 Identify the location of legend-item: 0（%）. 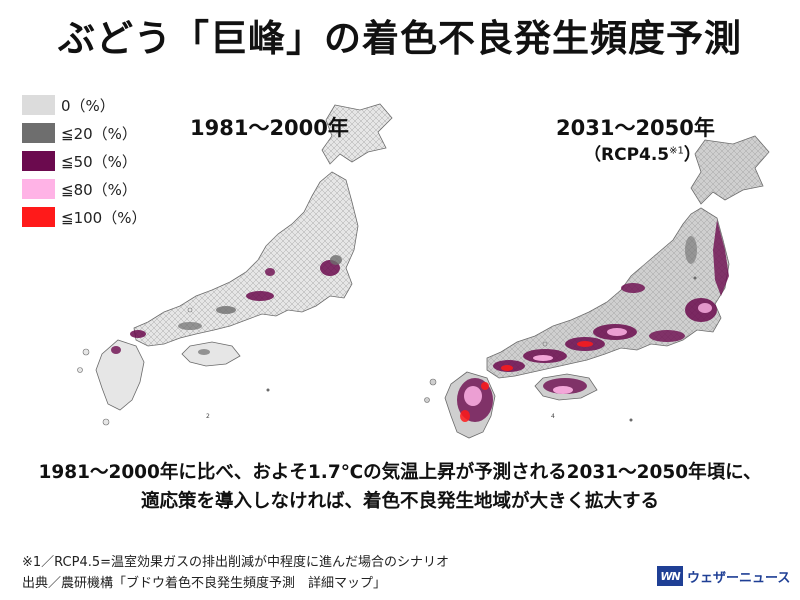
(84, 105).